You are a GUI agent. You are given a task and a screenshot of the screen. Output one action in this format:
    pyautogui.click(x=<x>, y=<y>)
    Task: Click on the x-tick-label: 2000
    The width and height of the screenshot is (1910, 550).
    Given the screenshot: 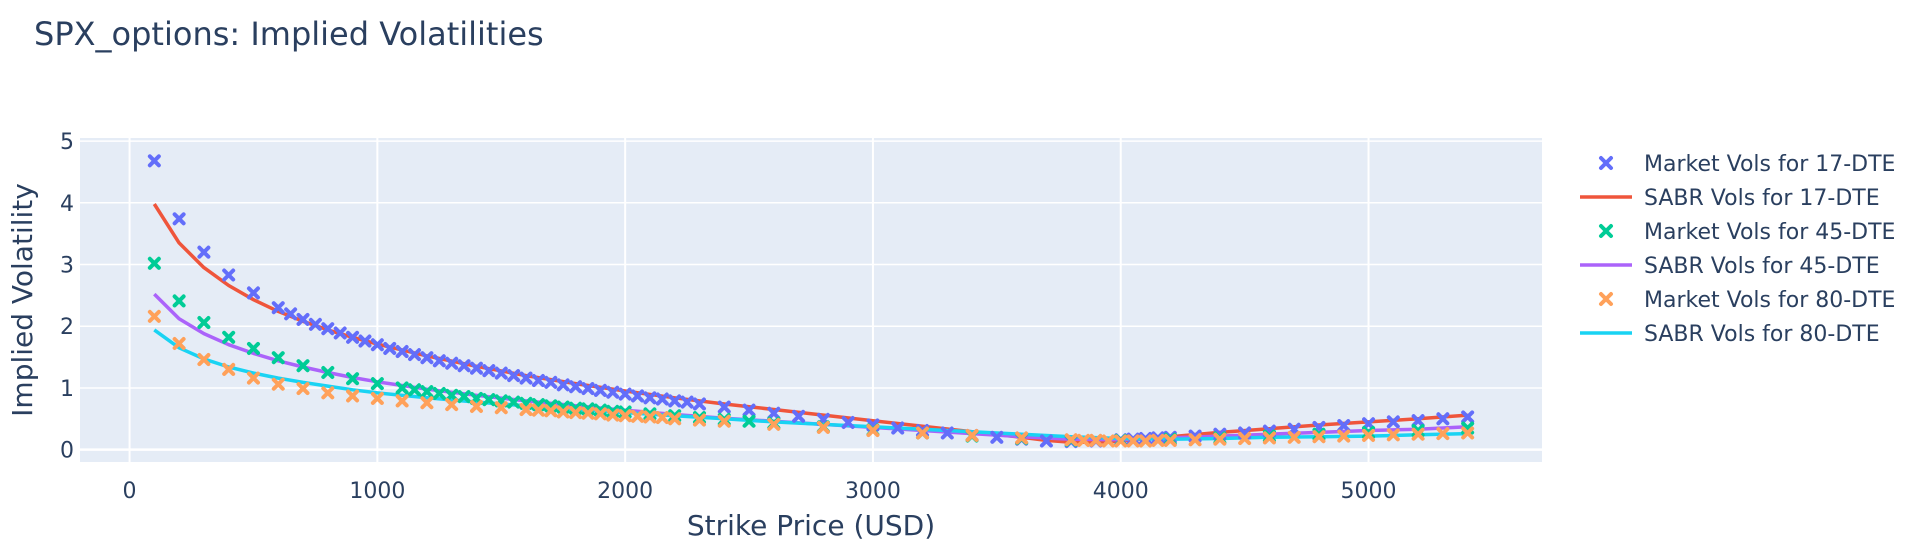 What is the action you would take?
    pyautogui.click(x=625, y=491)
    